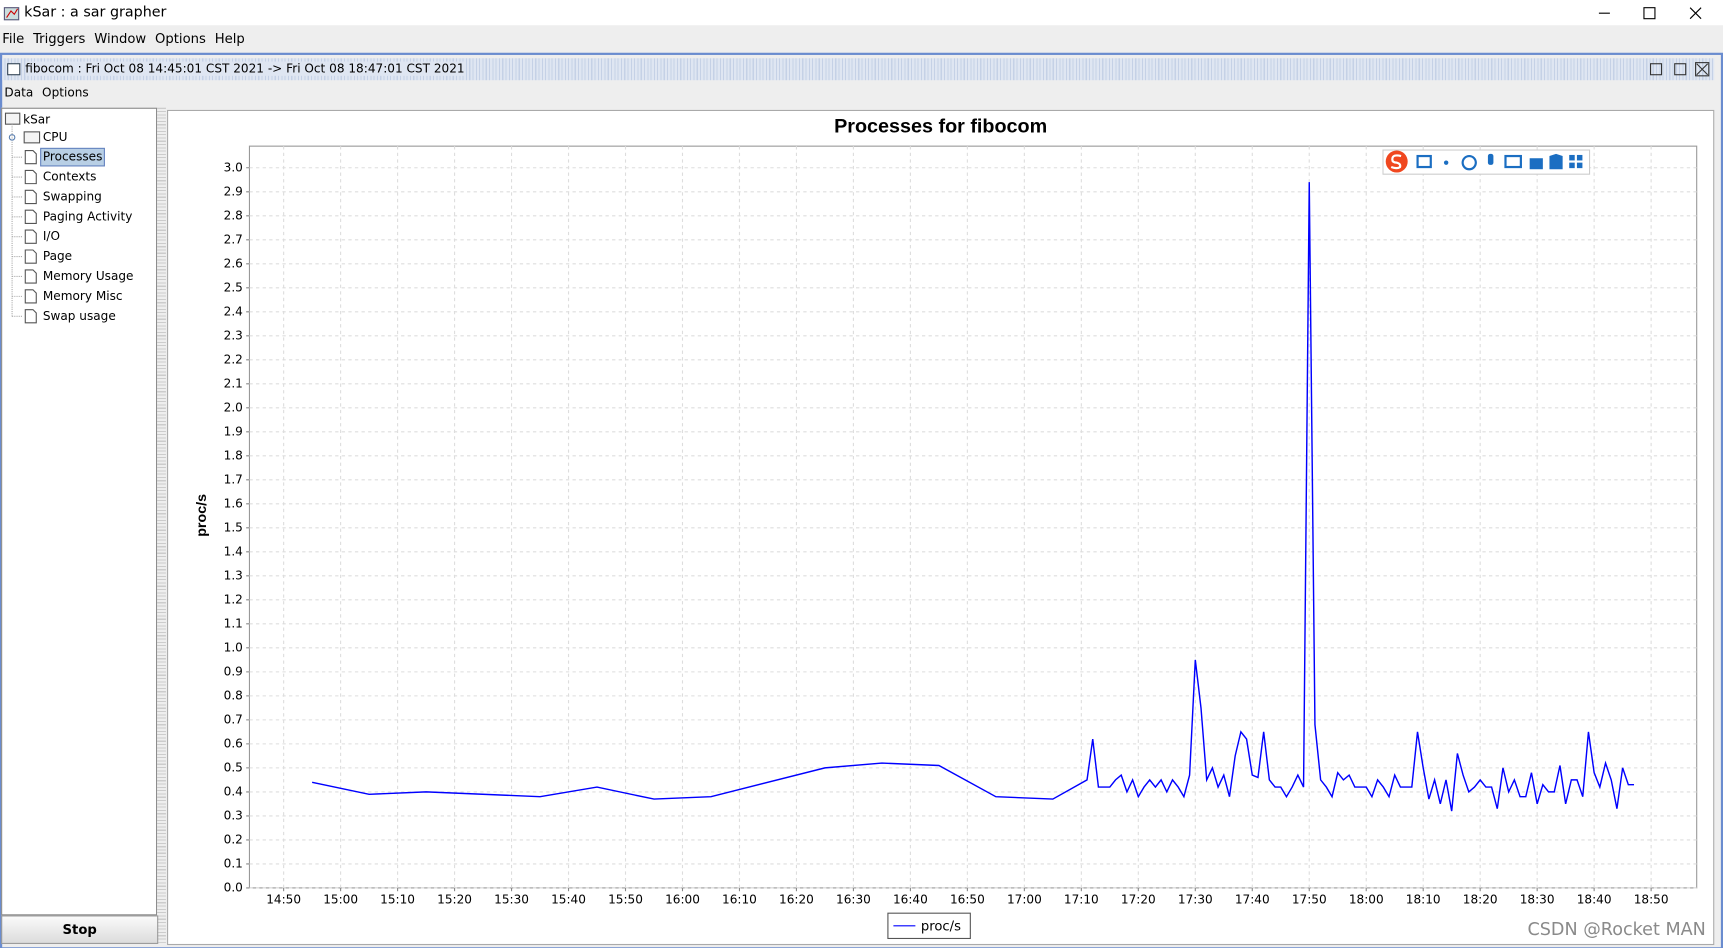  What do you see at coordinates (1195, 899) in the screenshot?
I see `x-tick-label: 17:30` at bounding box center [1195, 899].